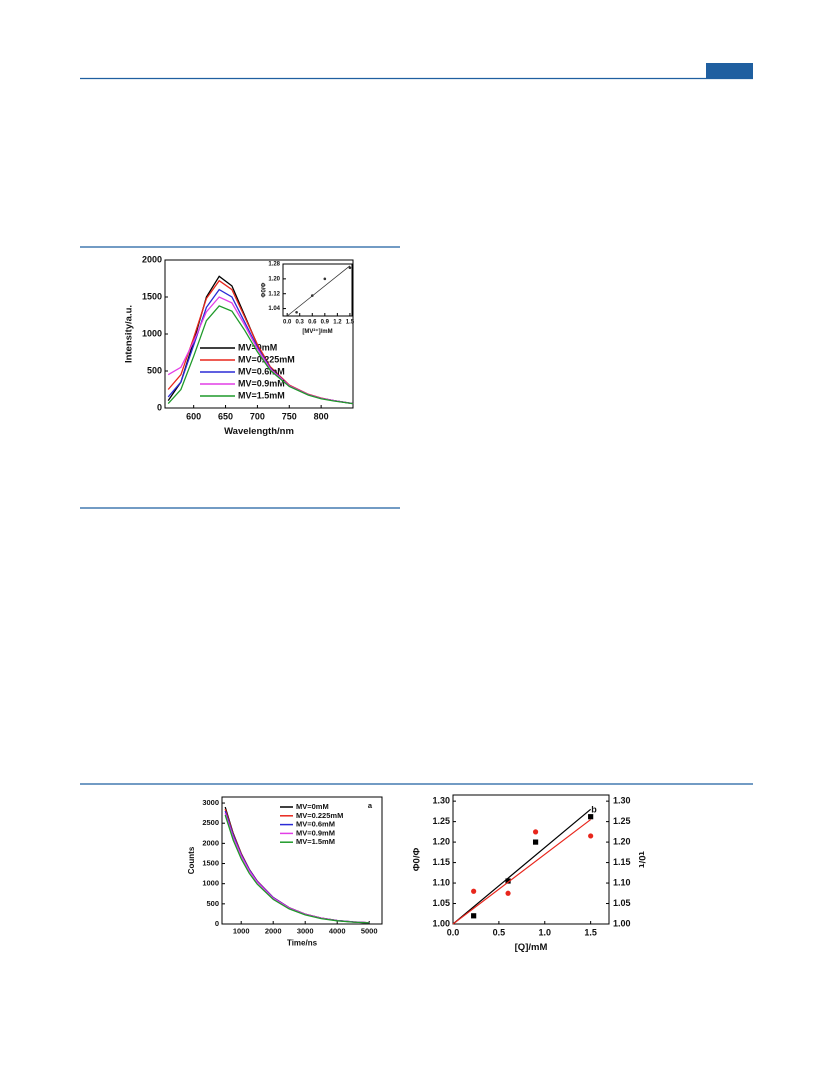 This screenshot has height=1091, width=833. Describe the element at coordinates (441, 862) in the screenshot. I see `y-tick-label: 1.15` at that location.